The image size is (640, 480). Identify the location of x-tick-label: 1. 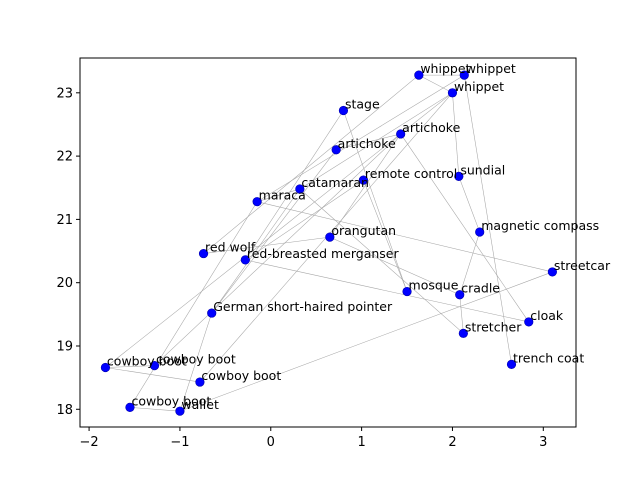
(361, 442).